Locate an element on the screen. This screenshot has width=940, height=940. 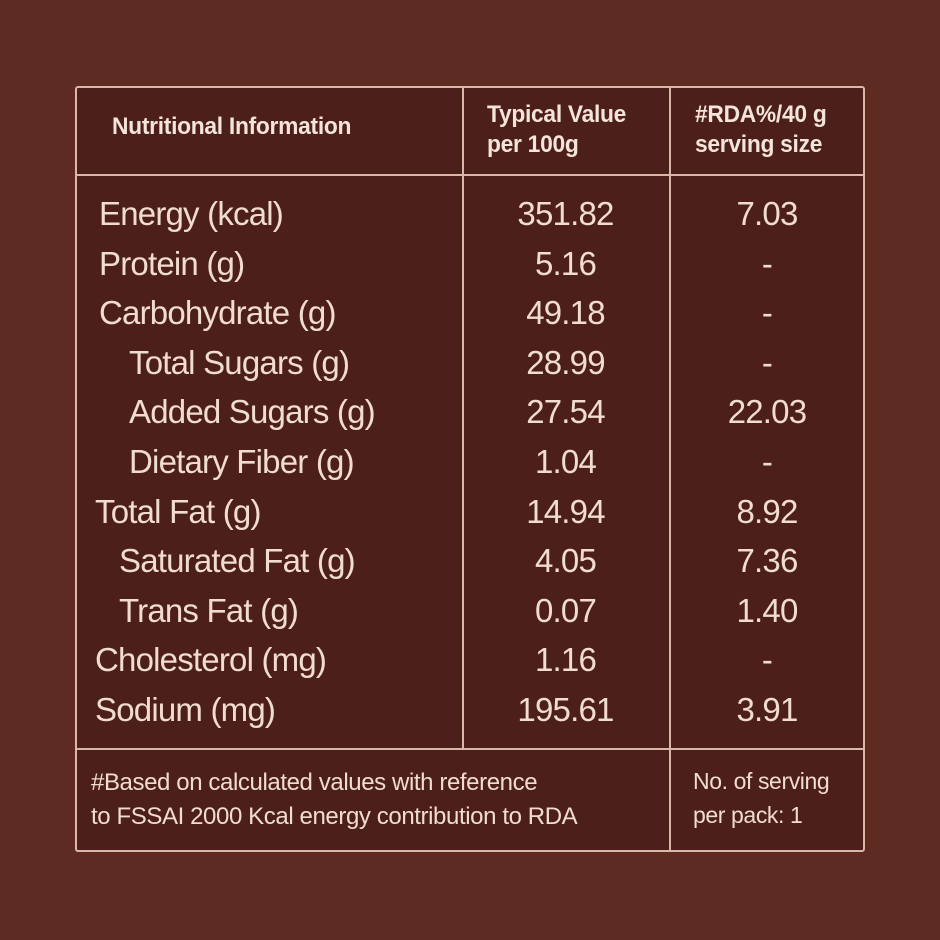
nutrient-name: Total Sugars (g) is located at coordinates (239, 362).